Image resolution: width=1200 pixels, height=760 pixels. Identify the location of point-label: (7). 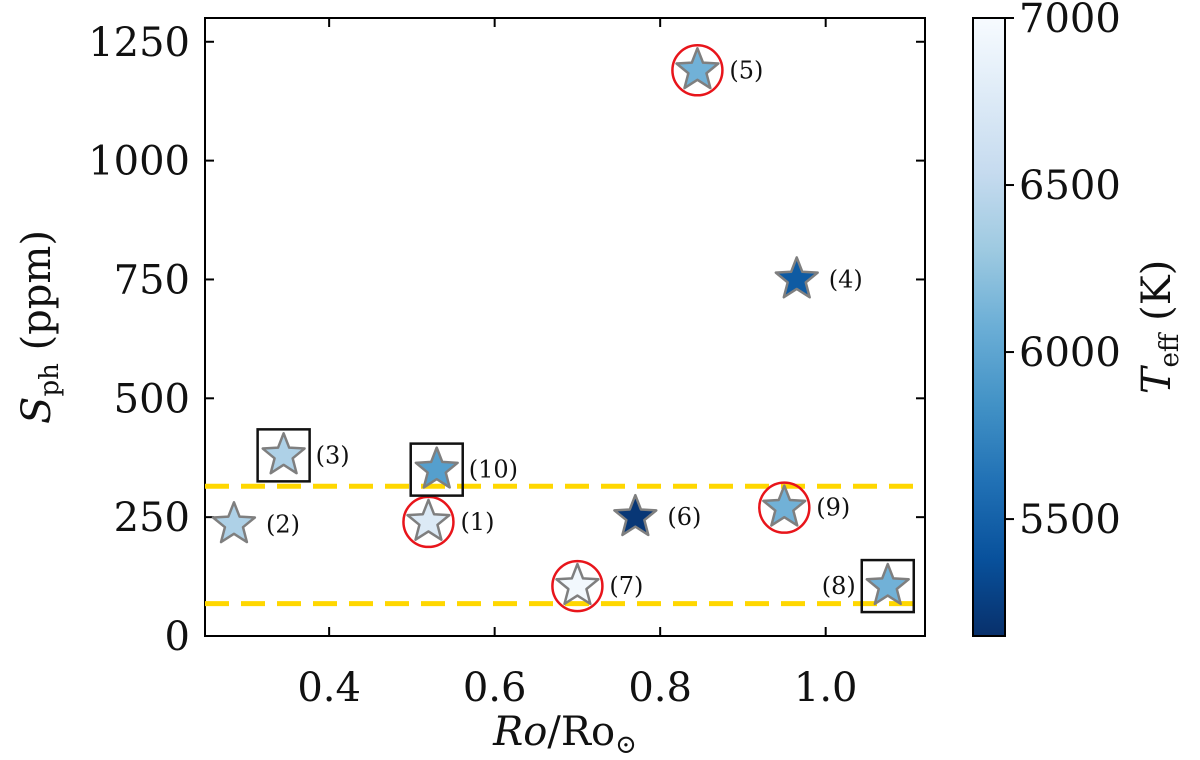
(626, 586).